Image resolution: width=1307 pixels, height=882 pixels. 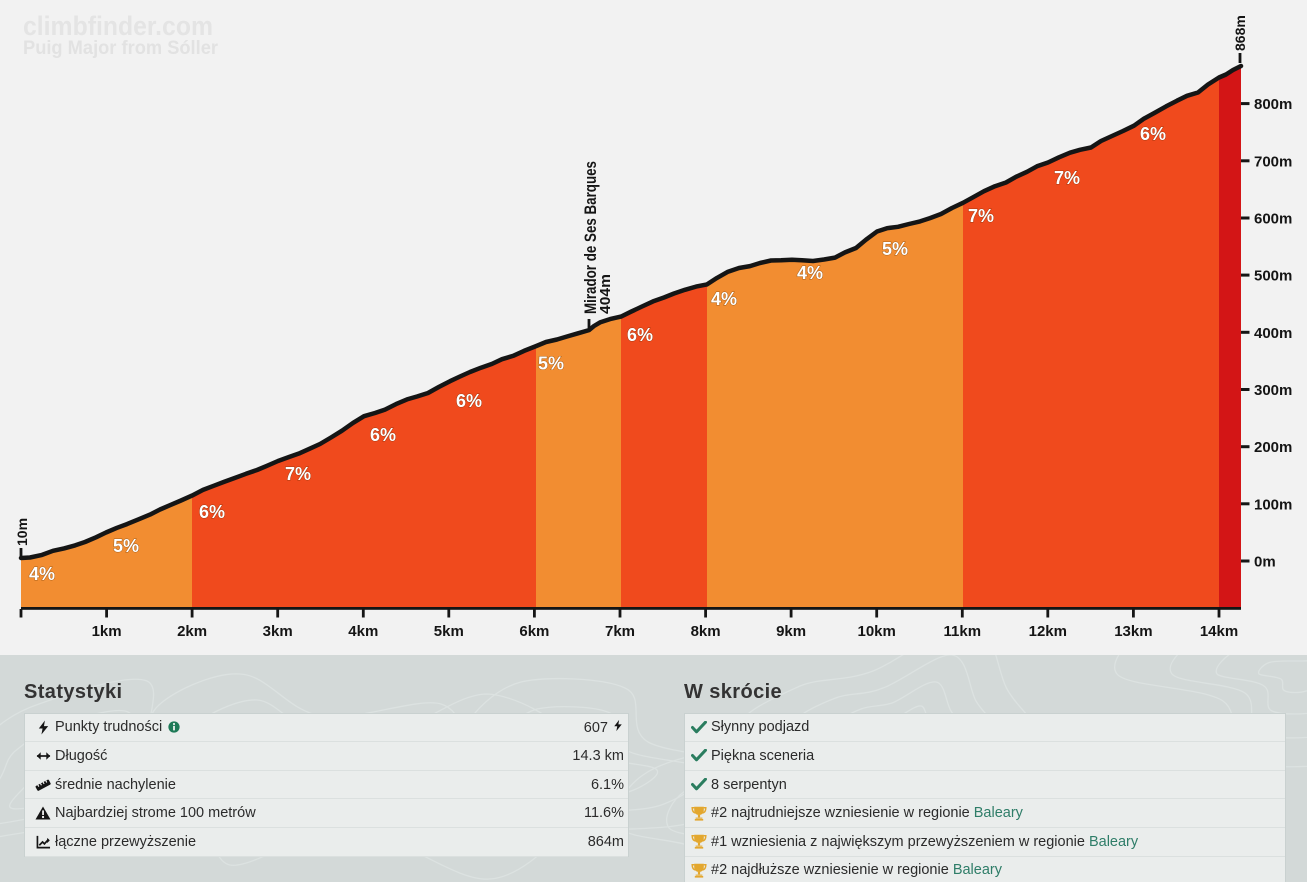 What do you see at coordinates (1048, 631) in the screenshot?
I see `svg-text: 12km` at bounding box center [1048, 631].